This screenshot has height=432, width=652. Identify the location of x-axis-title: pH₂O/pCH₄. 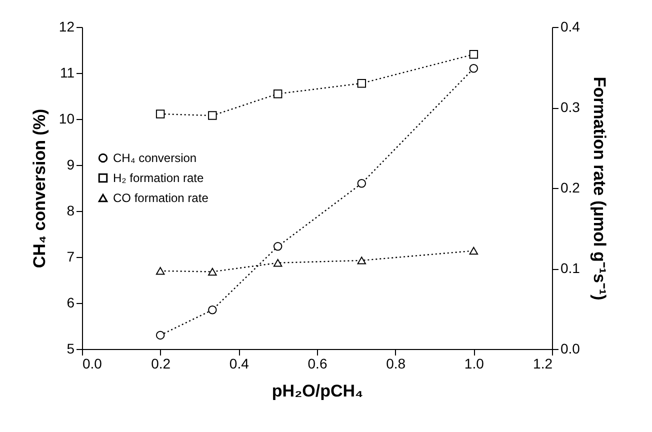
(318, 391).